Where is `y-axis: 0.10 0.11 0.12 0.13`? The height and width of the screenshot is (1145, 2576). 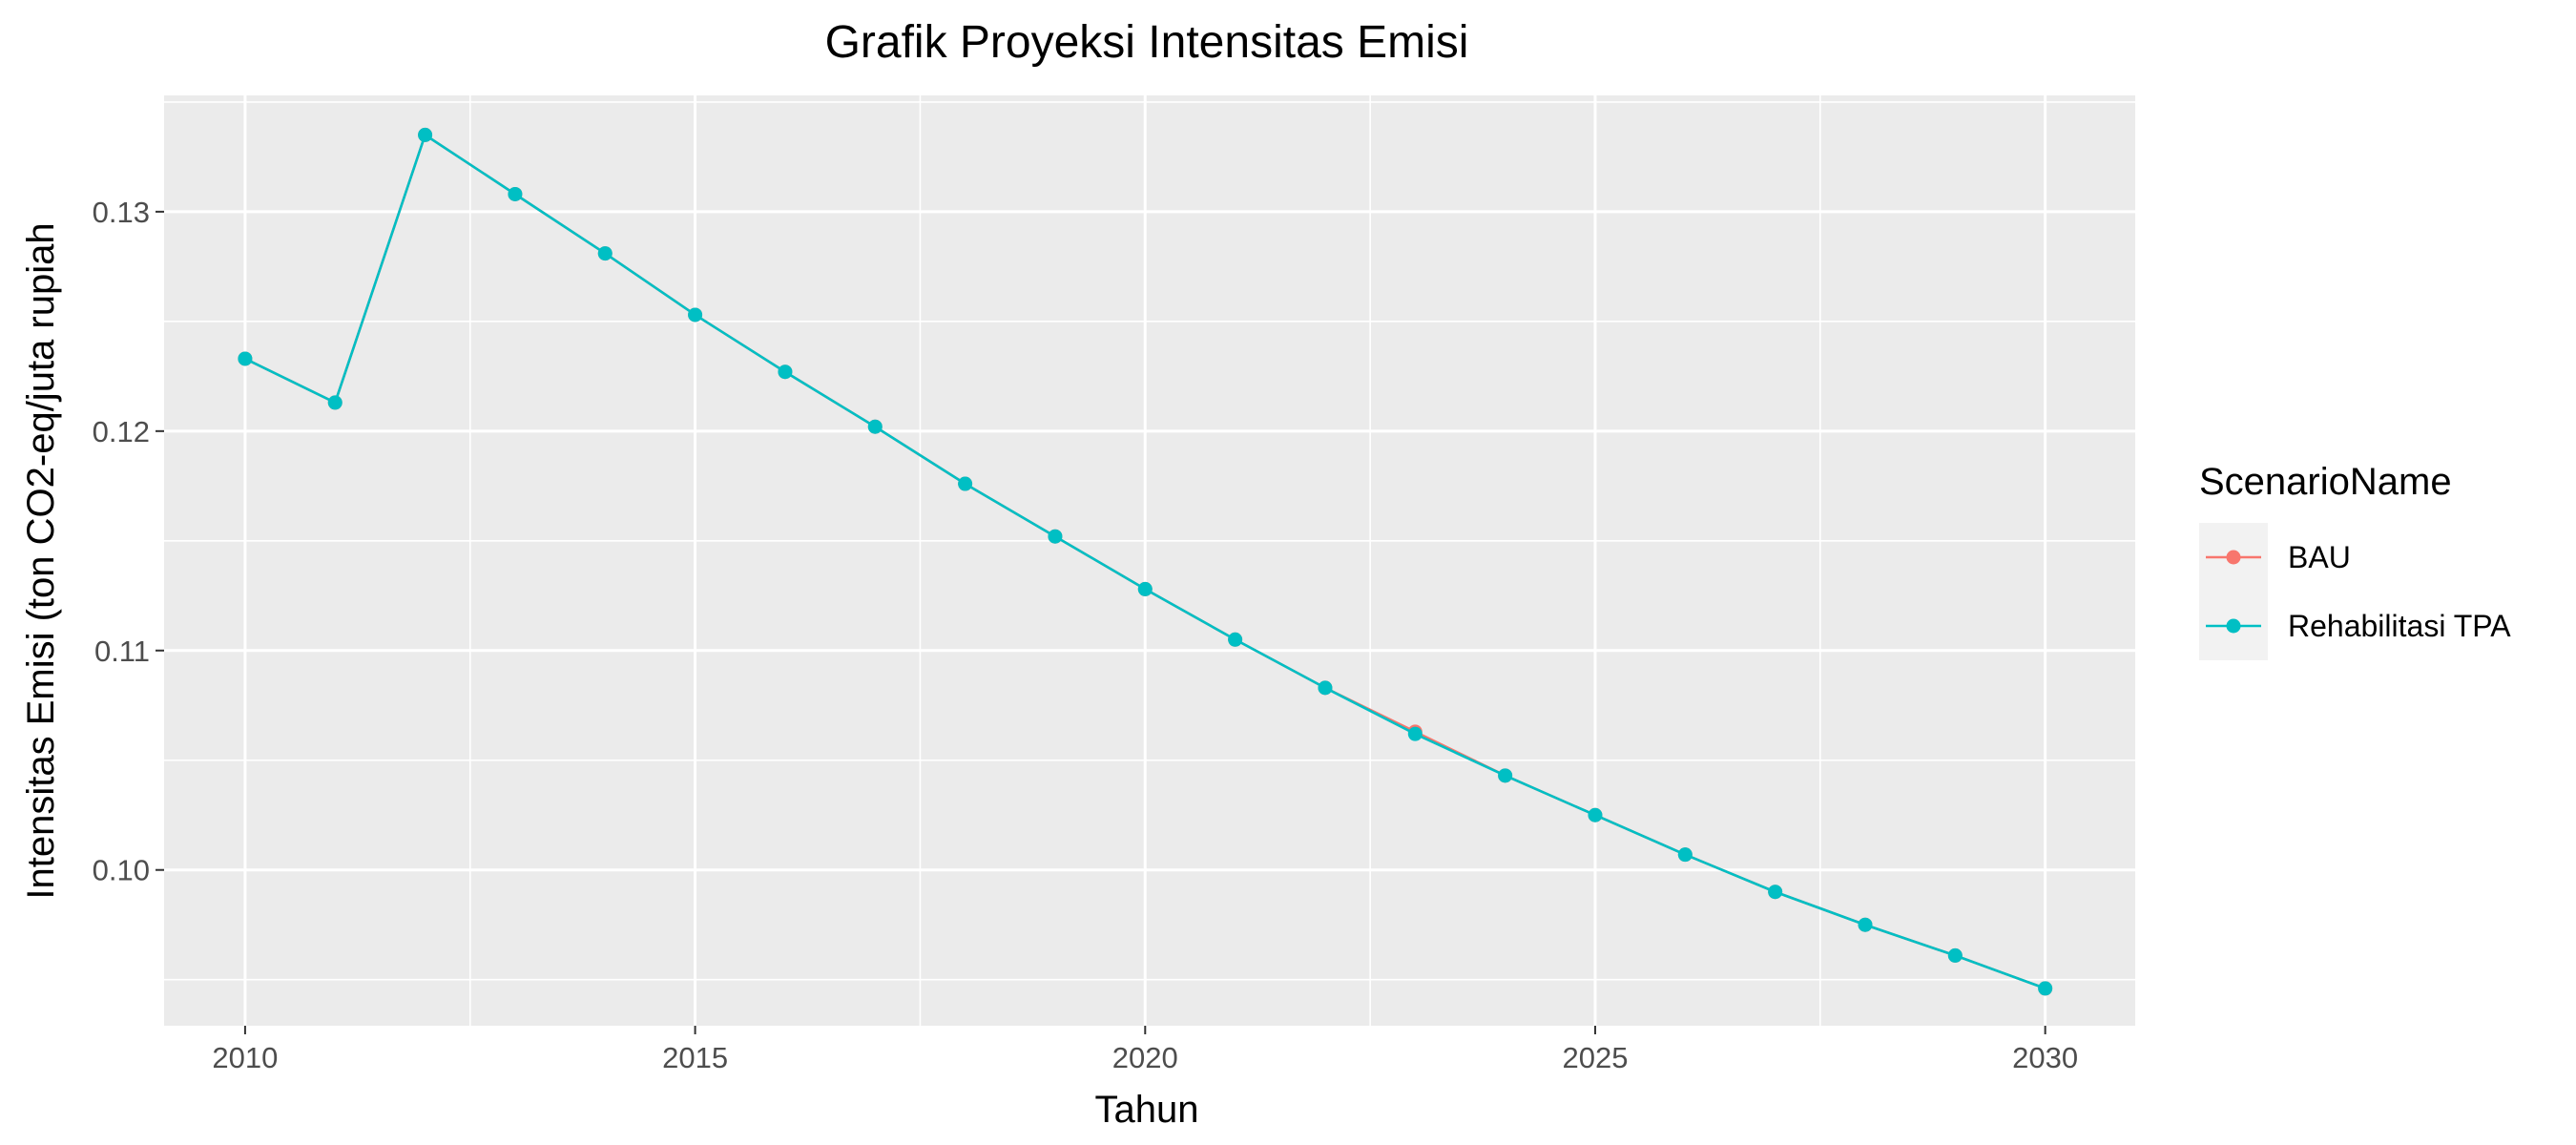 y-axis: 0.10 0.11 0.12 0.13 is located at coordinates (128, 542).